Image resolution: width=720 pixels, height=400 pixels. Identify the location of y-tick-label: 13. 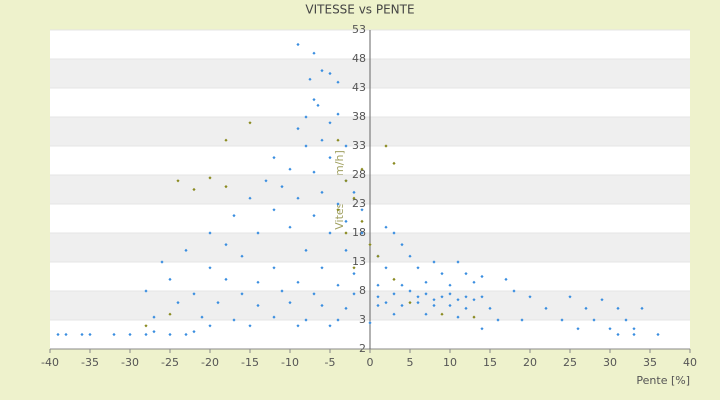
(359, 261).